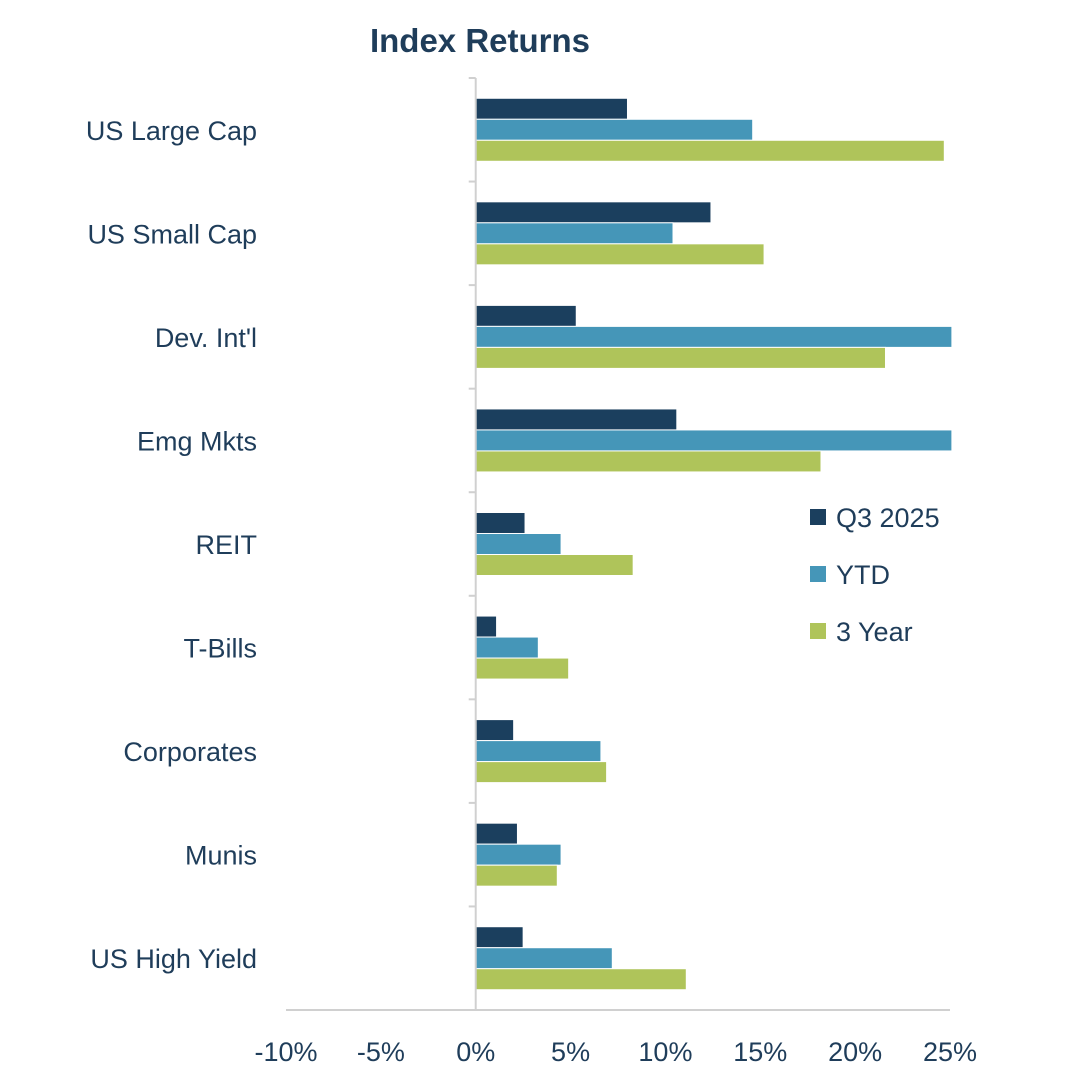  Describe the element at coordinates (648, 461) in the screenshot. I see `bar-emg-mkts-3-year` at that location.